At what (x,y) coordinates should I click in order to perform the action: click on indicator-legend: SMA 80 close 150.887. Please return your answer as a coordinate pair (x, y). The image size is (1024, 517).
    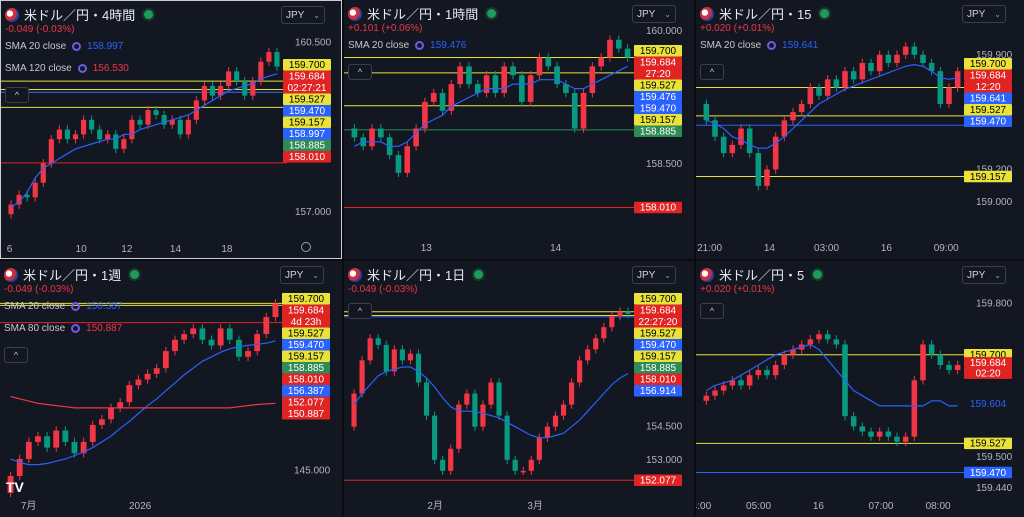
    Looking at the image, I should click on (63, 328).